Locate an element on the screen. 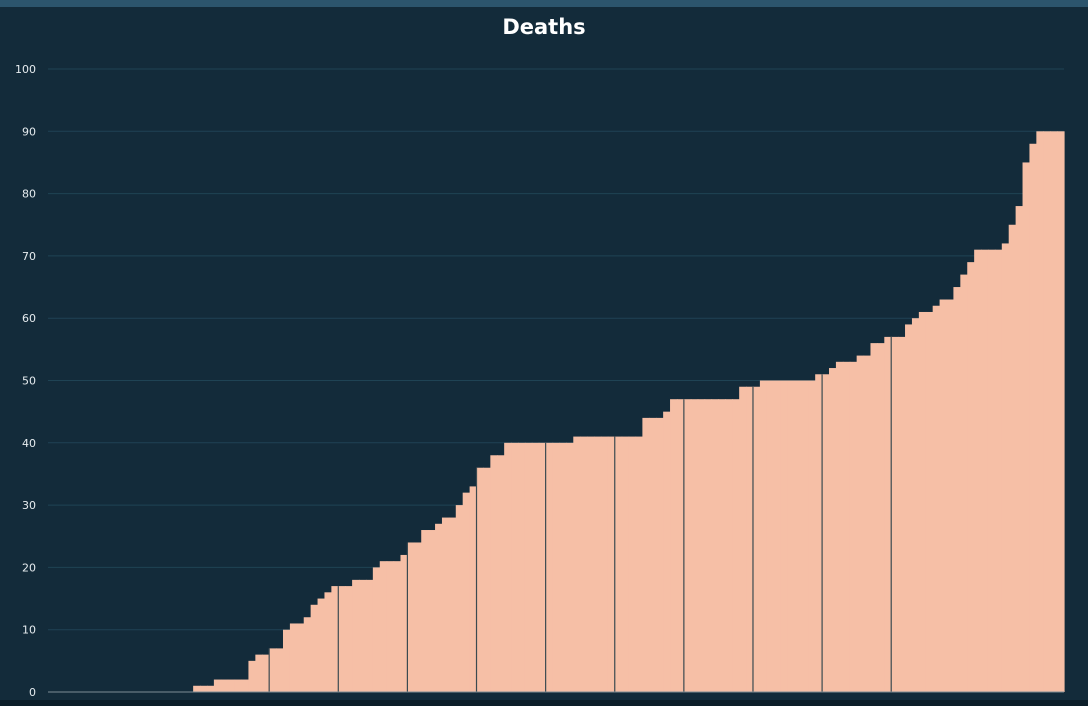 The image size is (1088, 706). y-tick-label: 40 is located at coordinates (29, 443).